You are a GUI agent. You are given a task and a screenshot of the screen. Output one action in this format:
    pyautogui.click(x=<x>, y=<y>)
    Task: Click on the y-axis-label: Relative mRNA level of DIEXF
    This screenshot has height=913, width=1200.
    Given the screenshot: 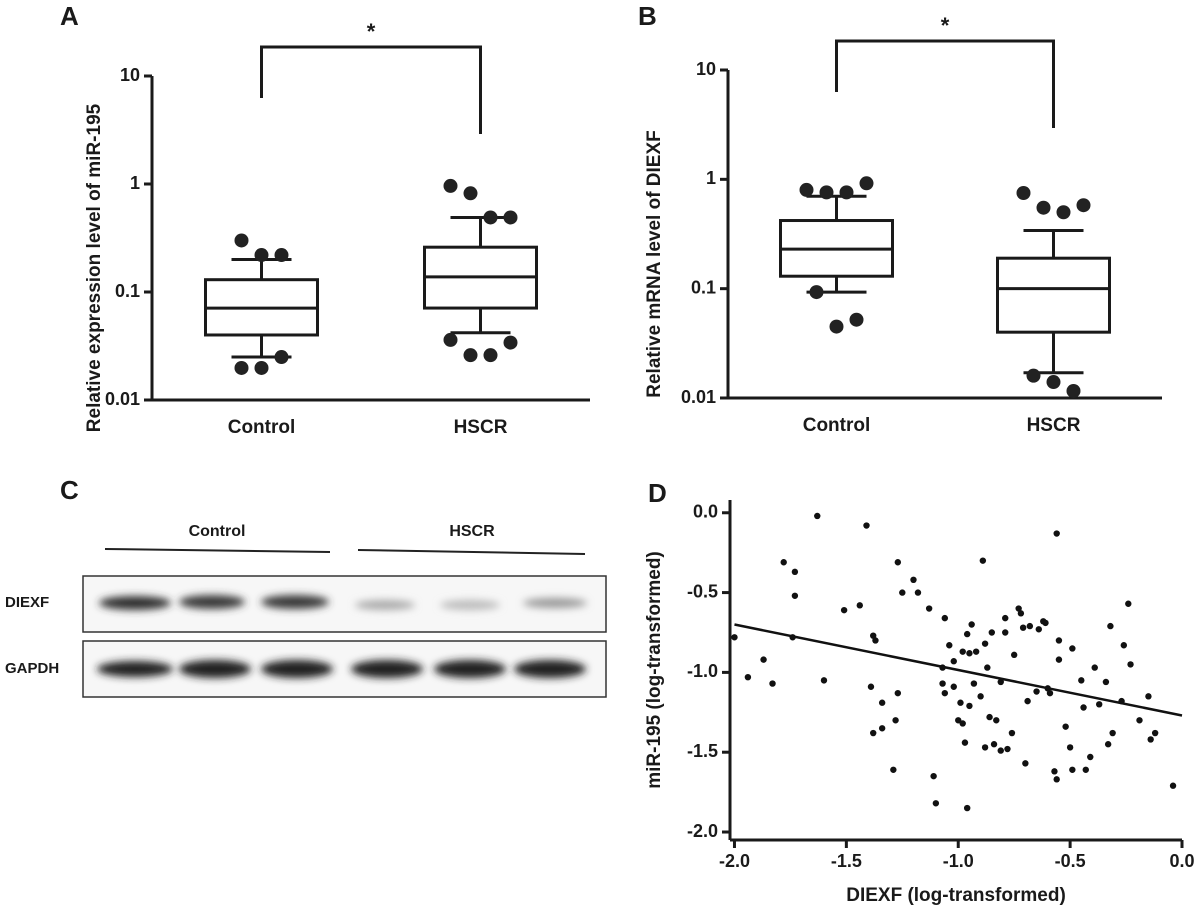 What is the action you would take?
    pyautogui.click(x=654, y=263)
    